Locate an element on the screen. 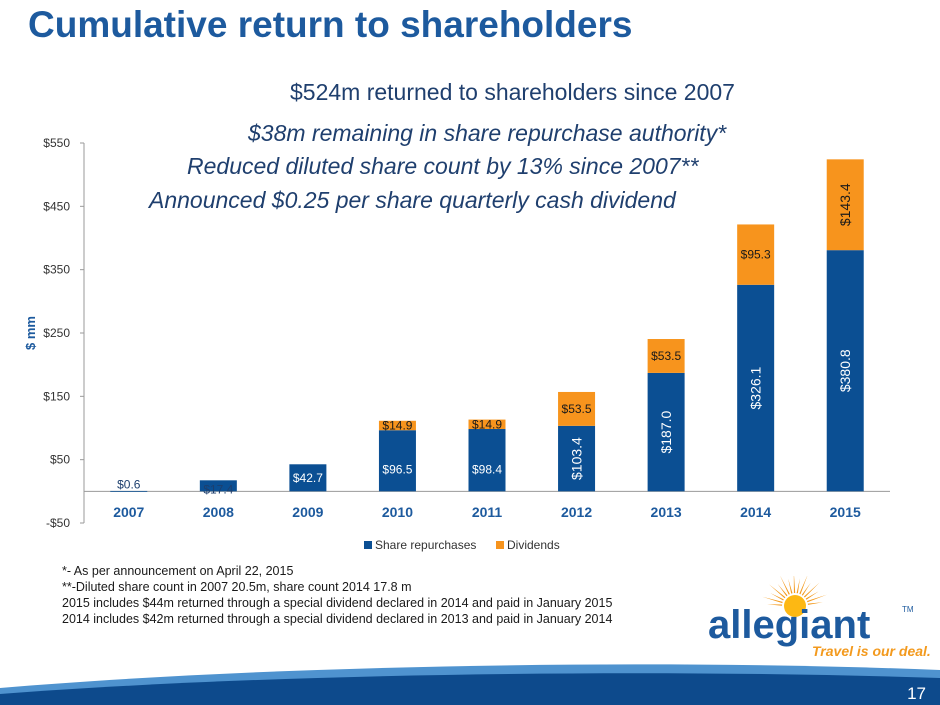 The height and width of the screenshot is (705, 940). dividends-data-label: $143.4 is located at coordinates (845, 204).